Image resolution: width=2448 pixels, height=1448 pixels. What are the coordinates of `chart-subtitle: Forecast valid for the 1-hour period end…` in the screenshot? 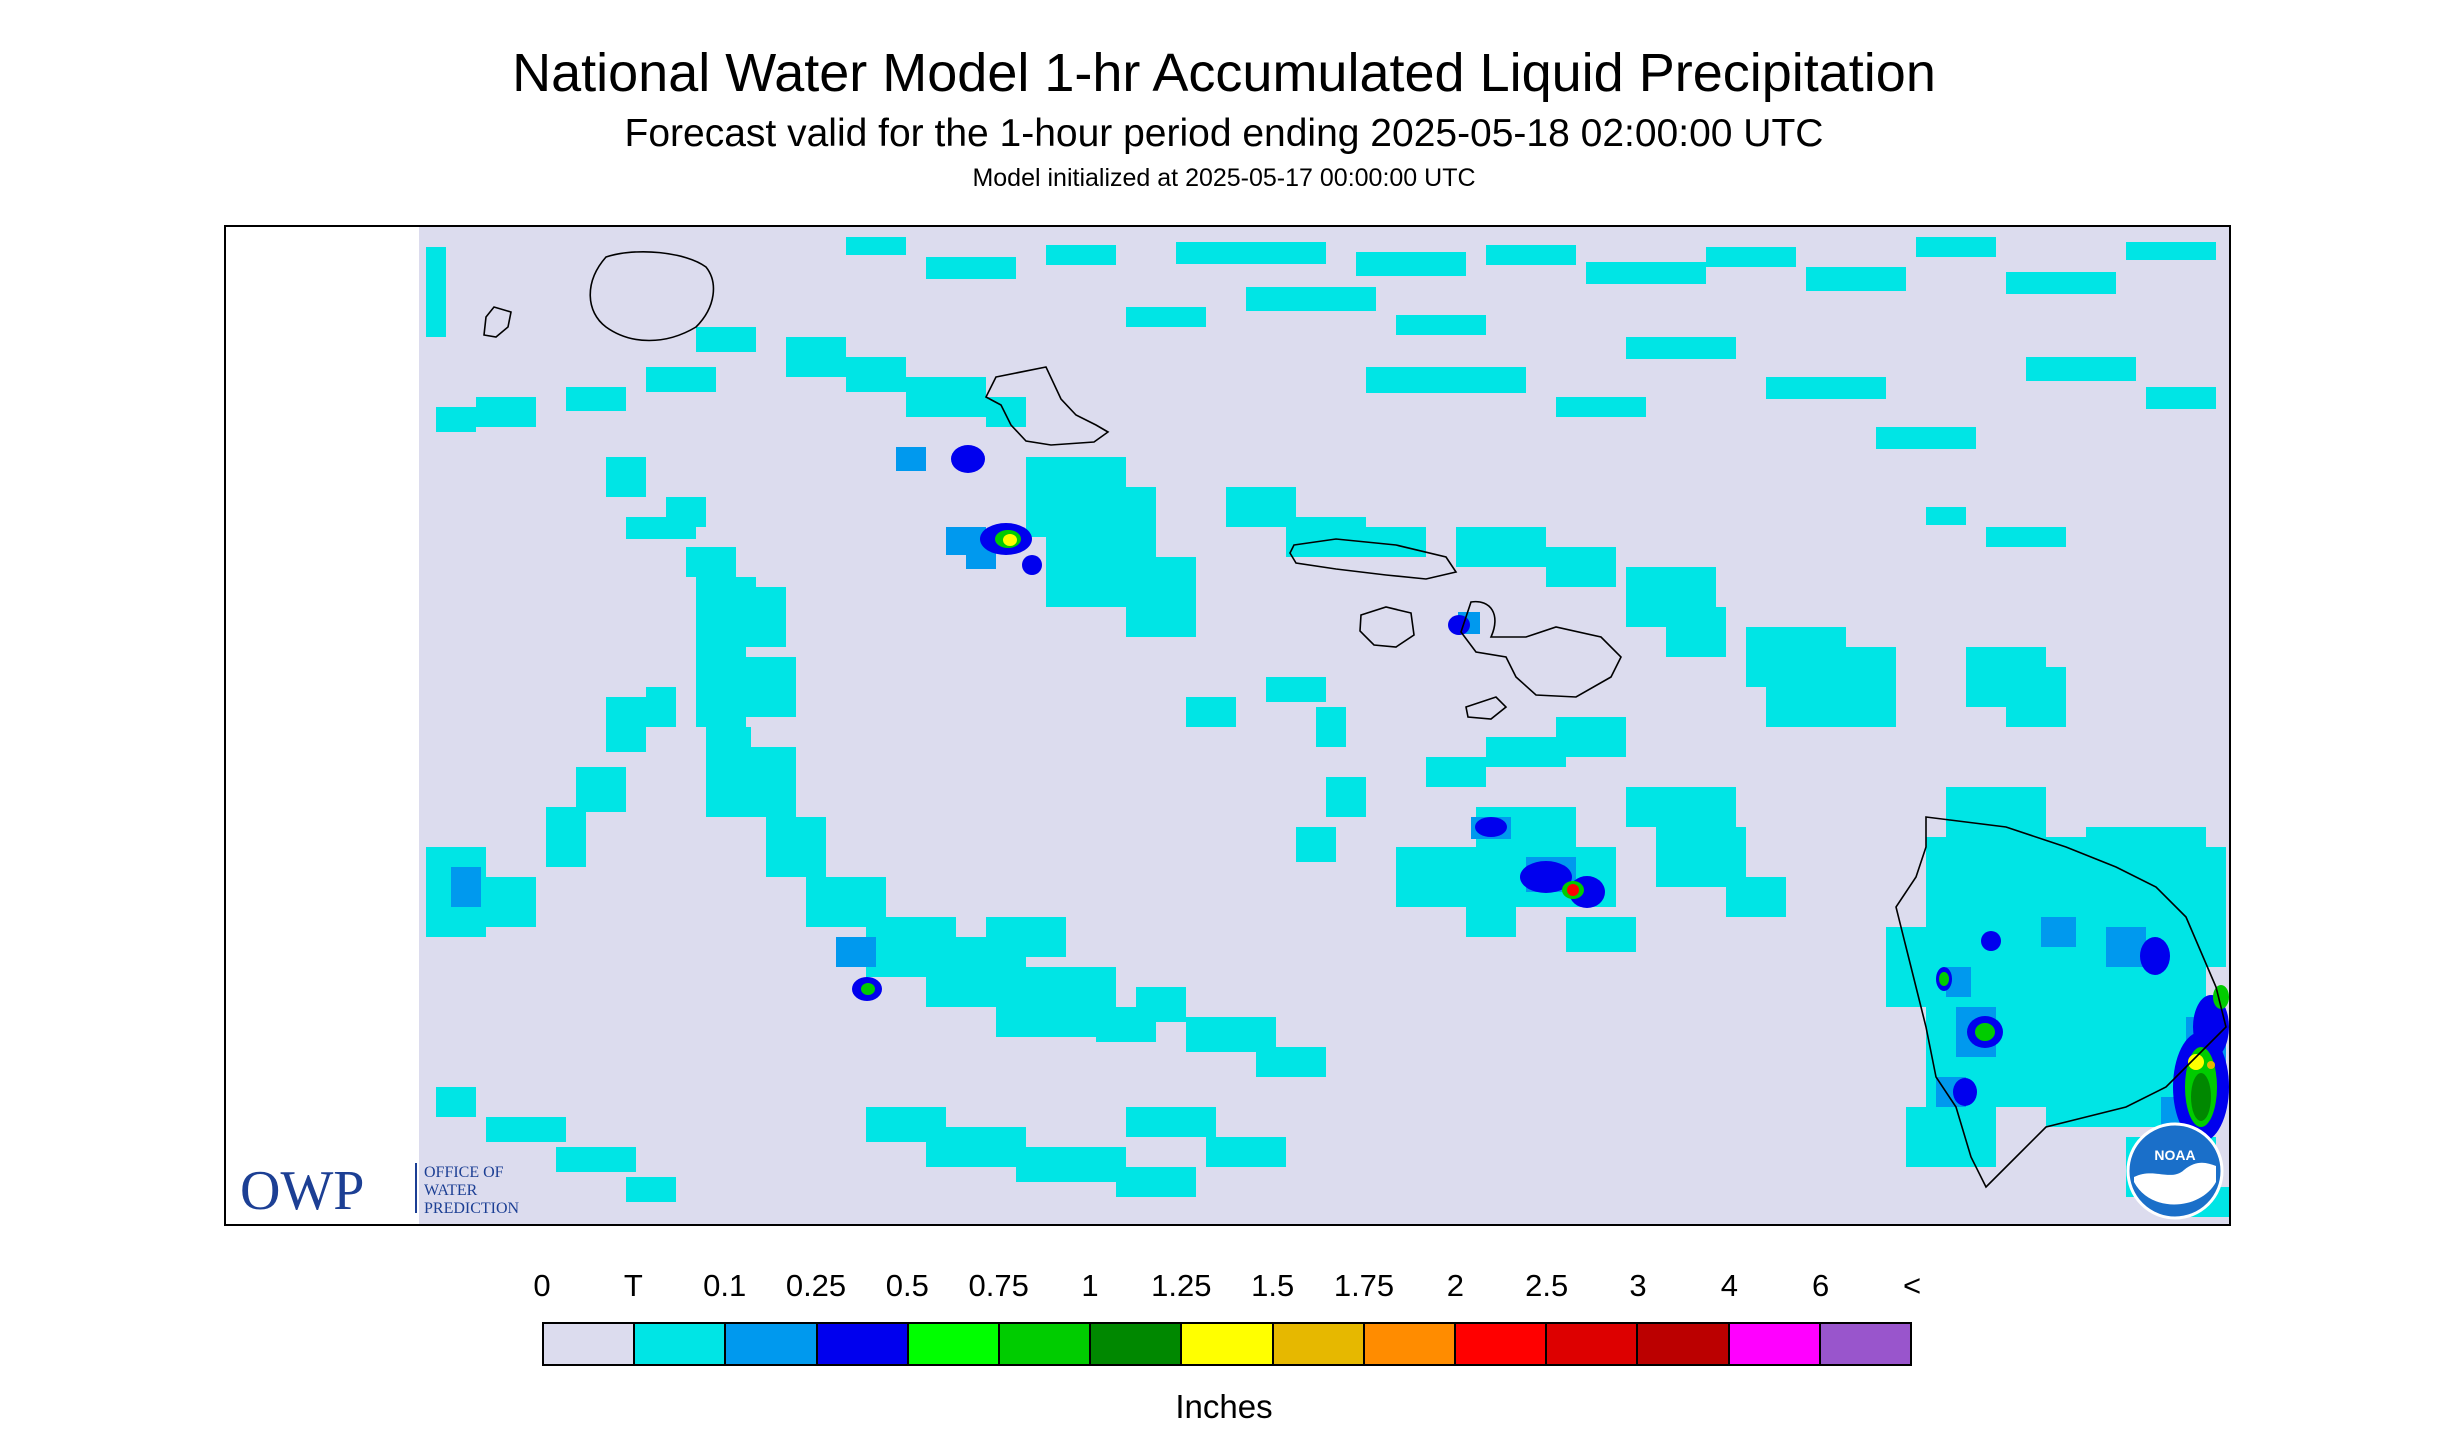 It's located at (1224, 133).